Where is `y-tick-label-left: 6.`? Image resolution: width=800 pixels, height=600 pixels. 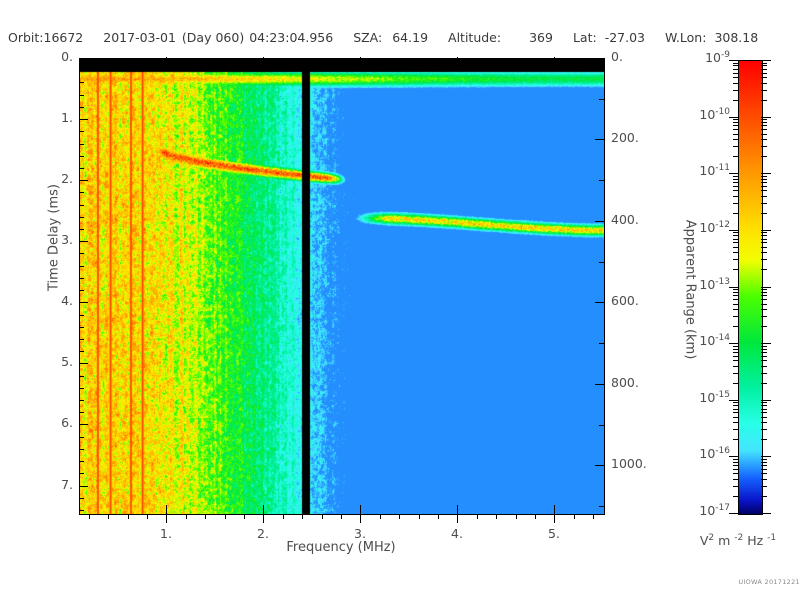
y-tick-label-left: 6. is located at coordinates (67, 422).